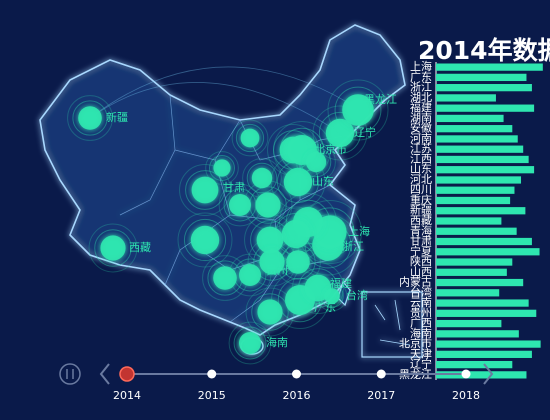  Describe the element at coordinates (323, 181) in the screenshot. I see `province-label: 山东` at that location.